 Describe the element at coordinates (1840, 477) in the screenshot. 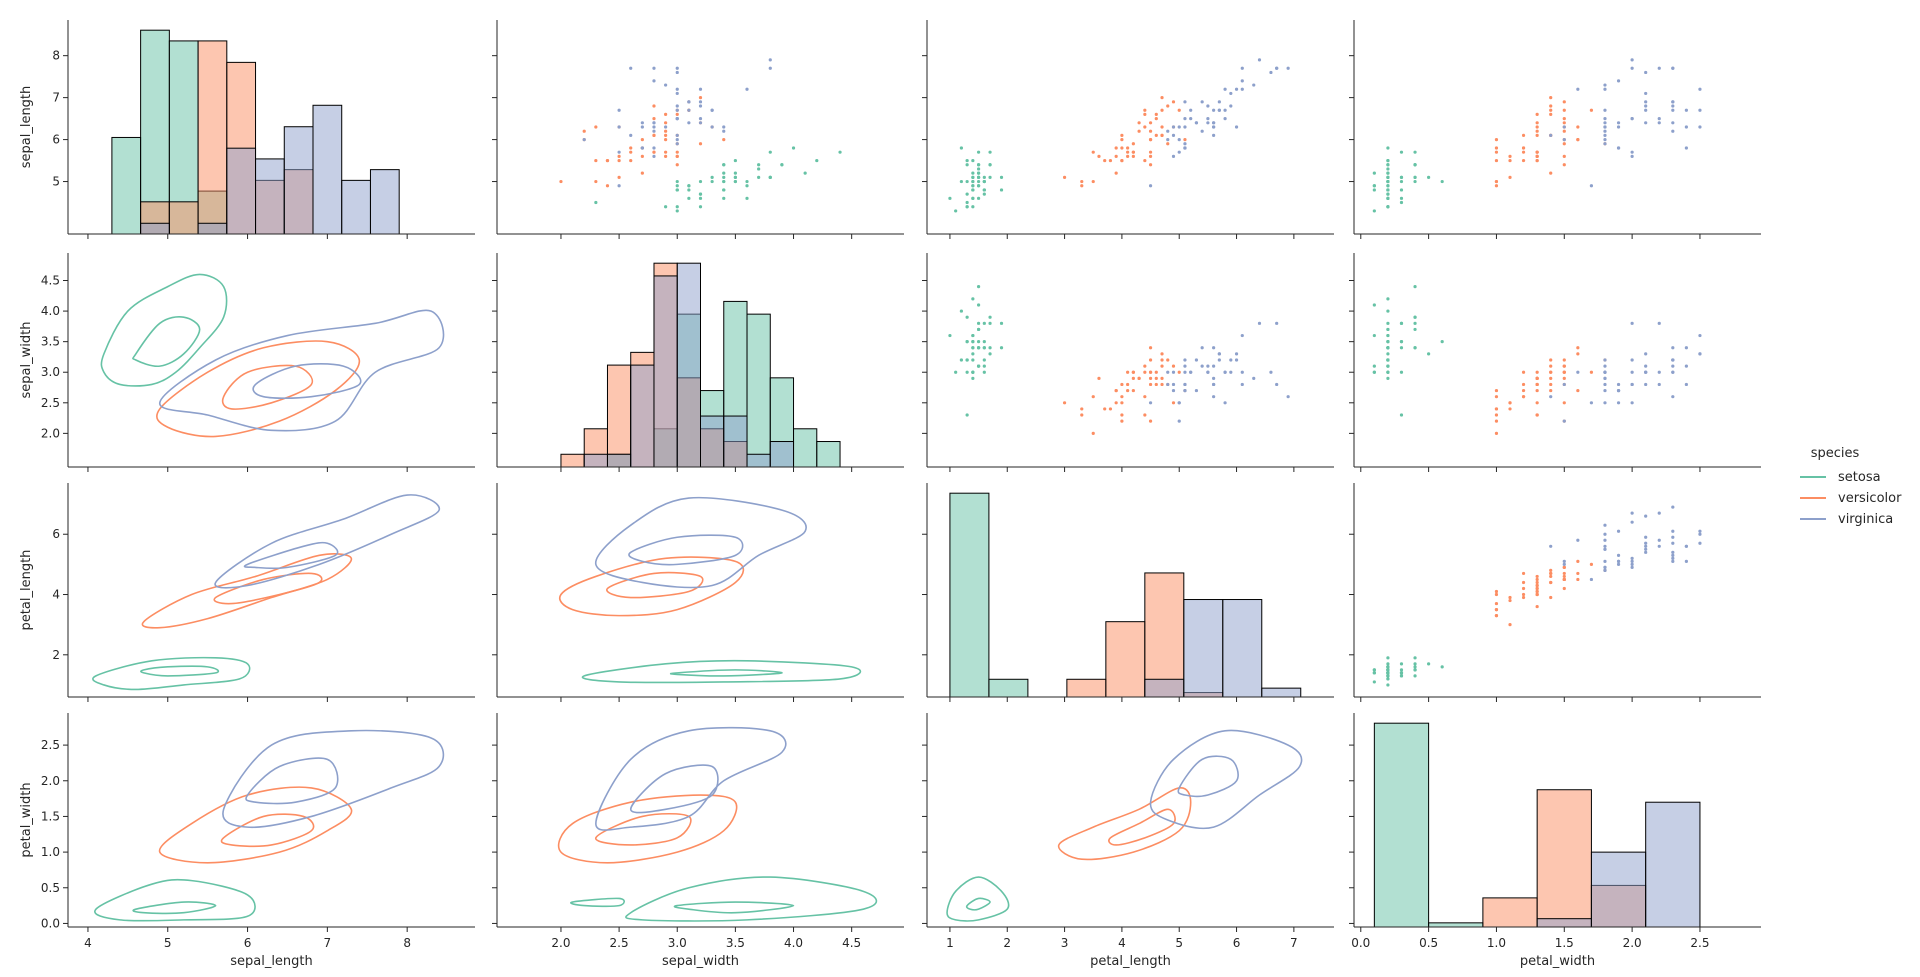

I see `legend-entry-setosa: setosa` at that location.